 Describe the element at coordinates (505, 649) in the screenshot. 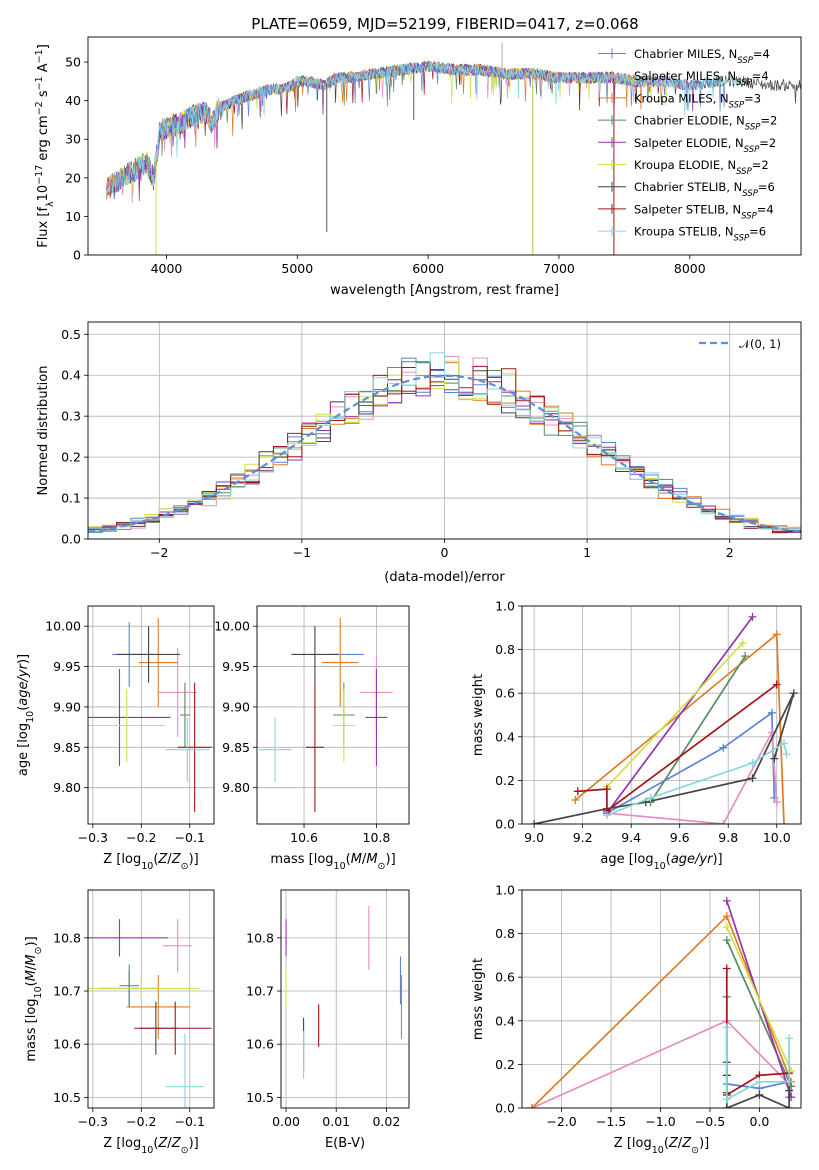

I see `y-tick-label: 0.8` at that location.